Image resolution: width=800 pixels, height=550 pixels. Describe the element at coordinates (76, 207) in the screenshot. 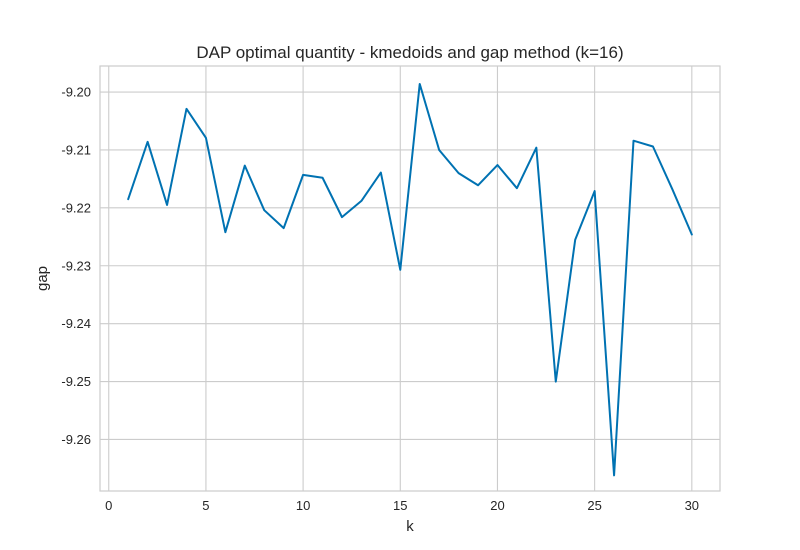

I see `y-tick-label: -9.22` at that location.